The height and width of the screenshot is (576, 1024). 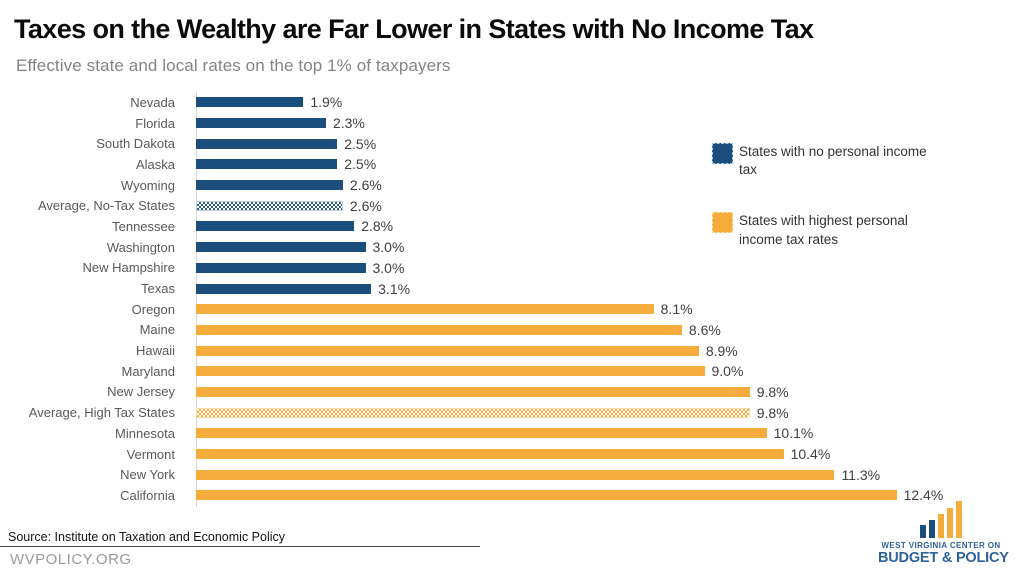 I want to click on bar-south-dakota, so click(x=267, y=143).